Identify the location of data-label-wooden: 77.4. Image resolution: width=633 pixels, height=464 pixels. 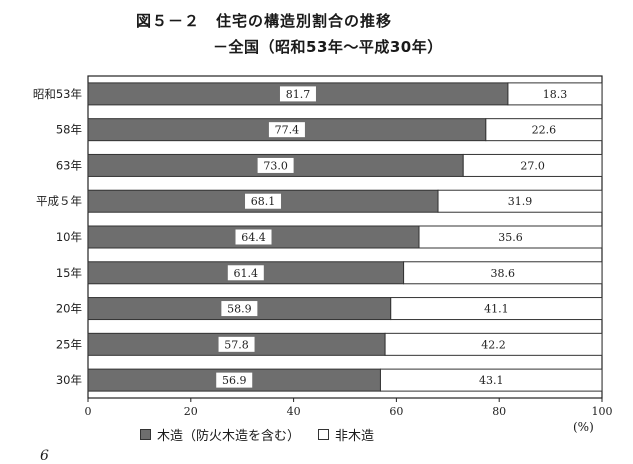
(287, 130).